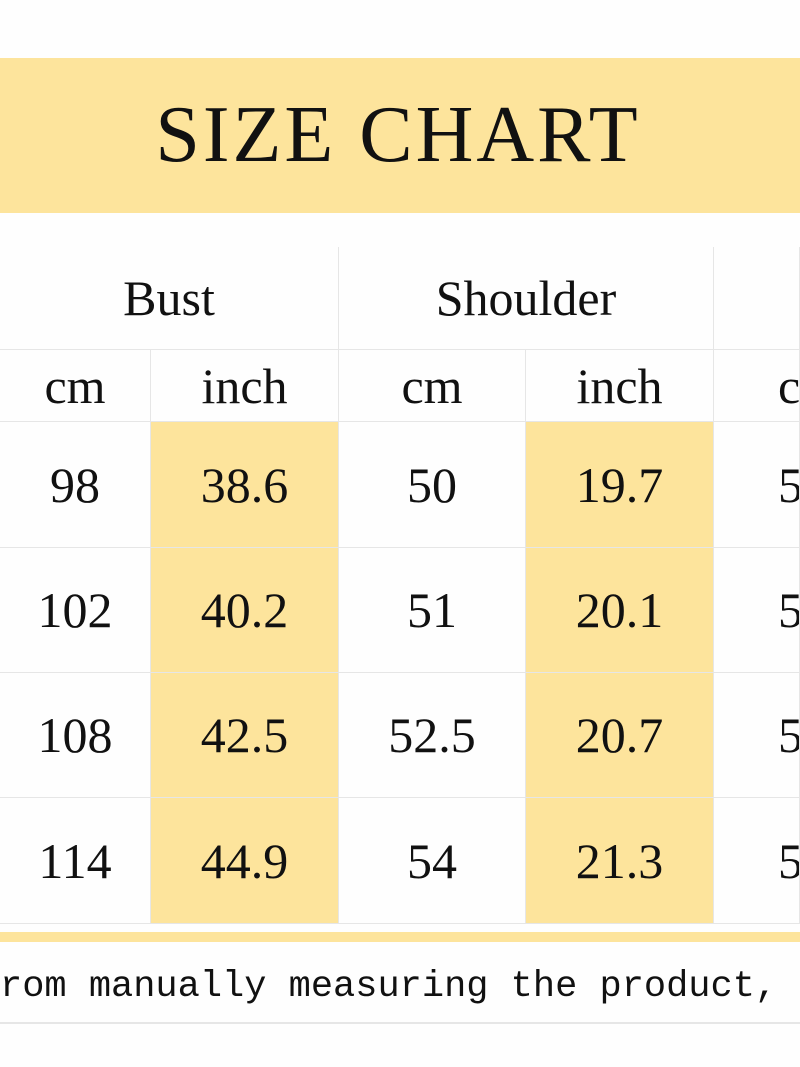 The height and width of the screenshot is (1067, 800). I want to click on table-cell: 108, so click(75, 735).